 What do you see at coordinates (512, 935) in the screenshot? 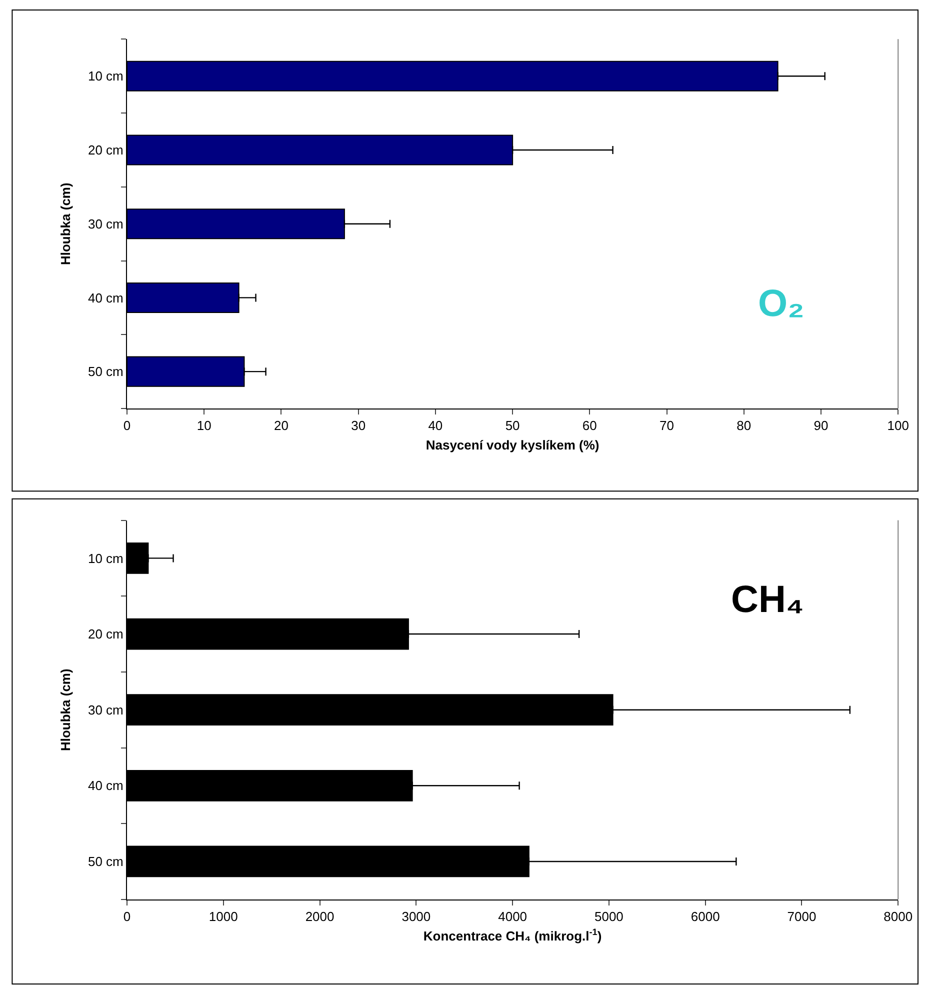
I see `x-axis-title: Koncentrace CH₄ (mikrog.l$^{-1}$)` at bounding box center [512, 935].